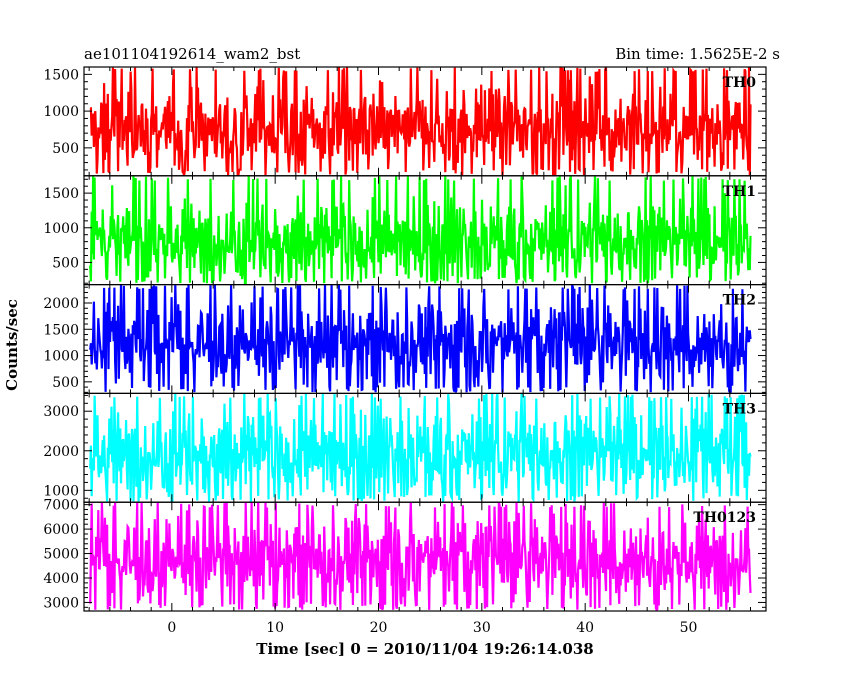 The width and height of the screenshot is (850, 680). What do you see at coordinates (424, 649) in the screenshot?
I see `x-axis-label: Time [sec] 0 = 2010/11/04 19:26:14.038` at bounding box center [424, 649].